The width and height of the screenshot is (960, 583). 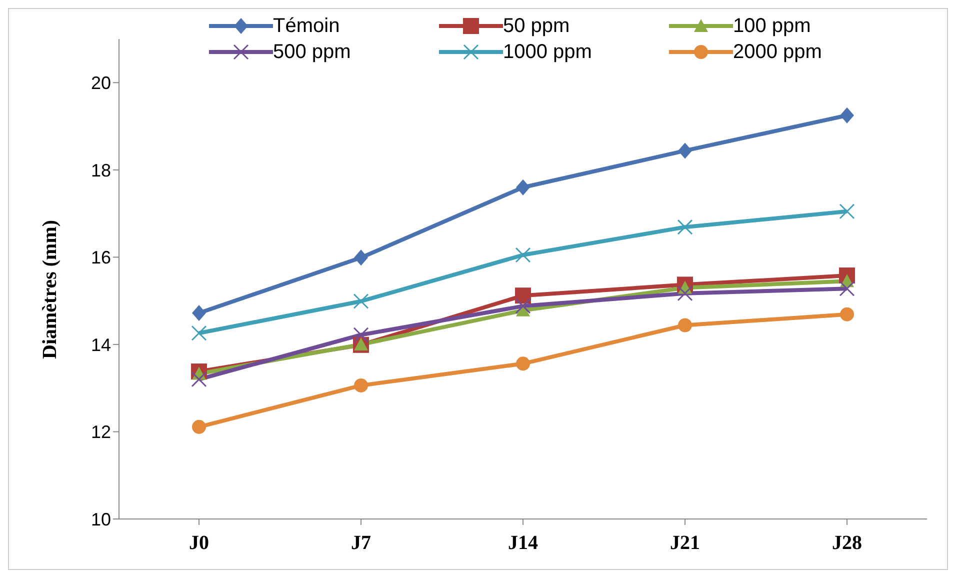 What do you see at coordinates (199, 543) in the screenshot?
I see `x-tick-label: J0` at bounding box center [199, 543].